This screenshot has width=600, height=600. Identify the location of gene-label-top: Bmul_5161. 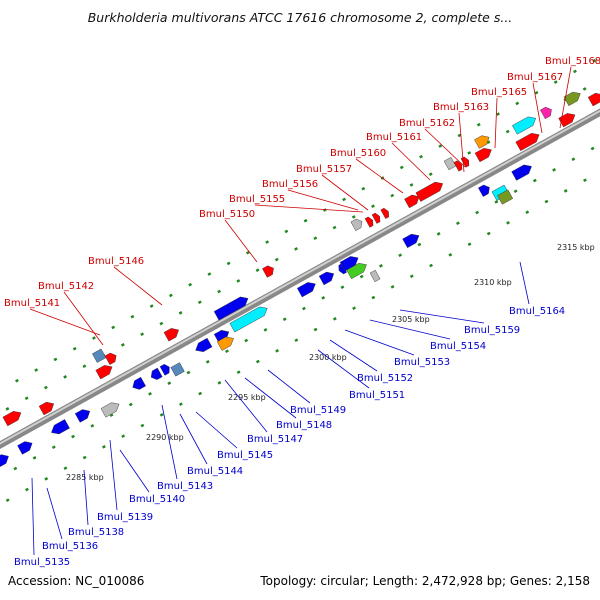
(394, 137).